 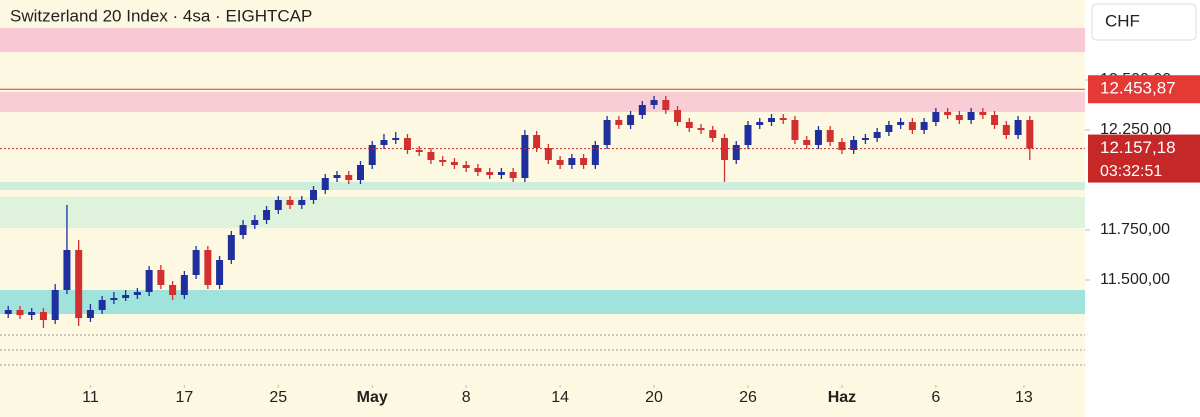 I want to click on x-tick-label: Haz, so click(x=842, y=397).